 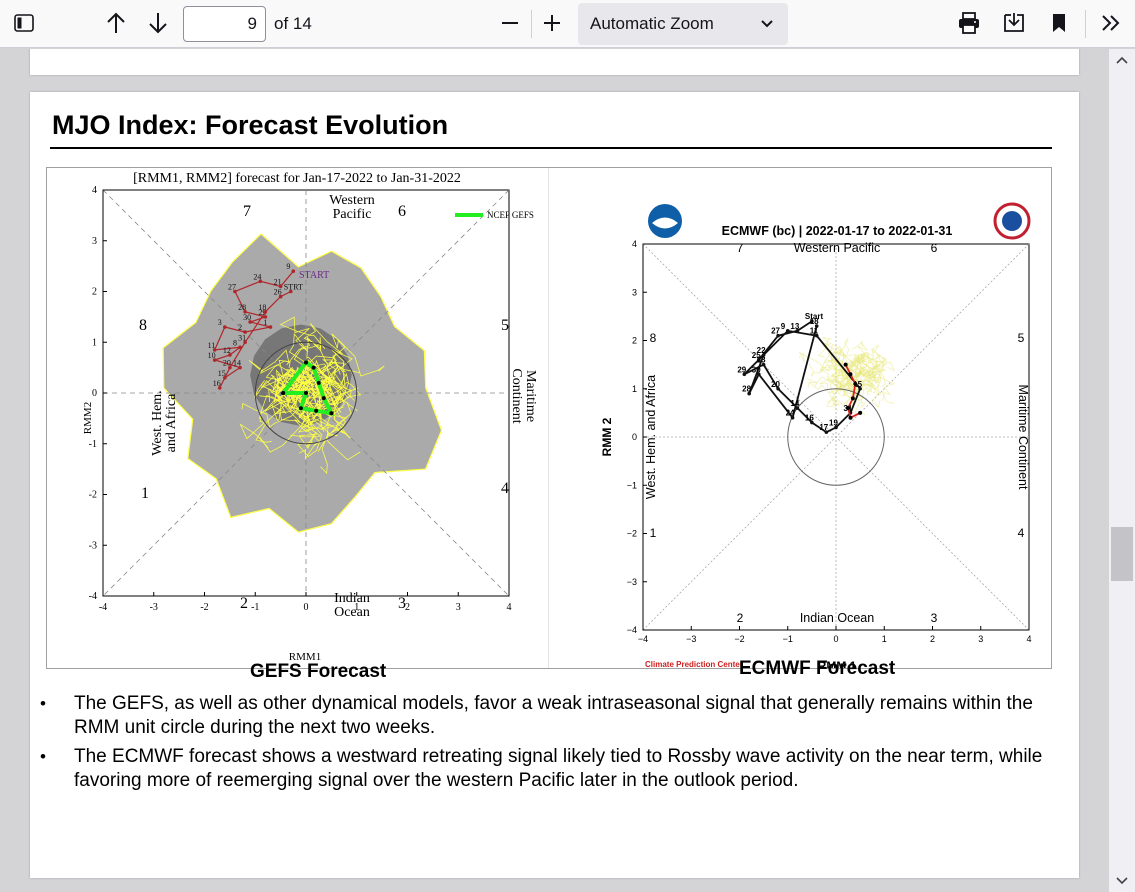 What do you see at coordinates (217, 383) in the screenshot?
I see `observed-day-label: 16` at bounding box center [217, 383].